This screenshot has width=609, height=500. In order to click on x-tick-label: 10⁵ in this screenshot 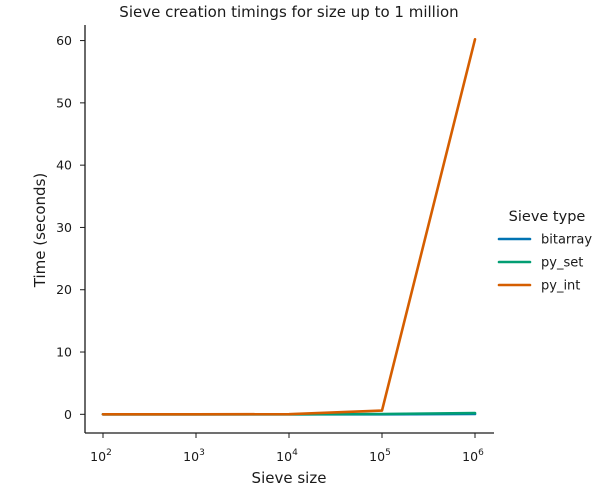, I will do `click(380, 456)`.